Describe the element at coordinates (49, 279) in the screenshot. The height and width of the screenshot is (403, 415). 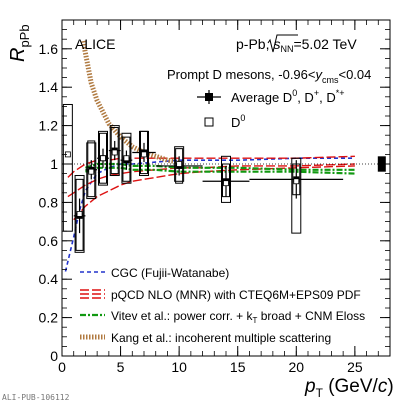
I see `y-tick-label: 0.4` at that location.